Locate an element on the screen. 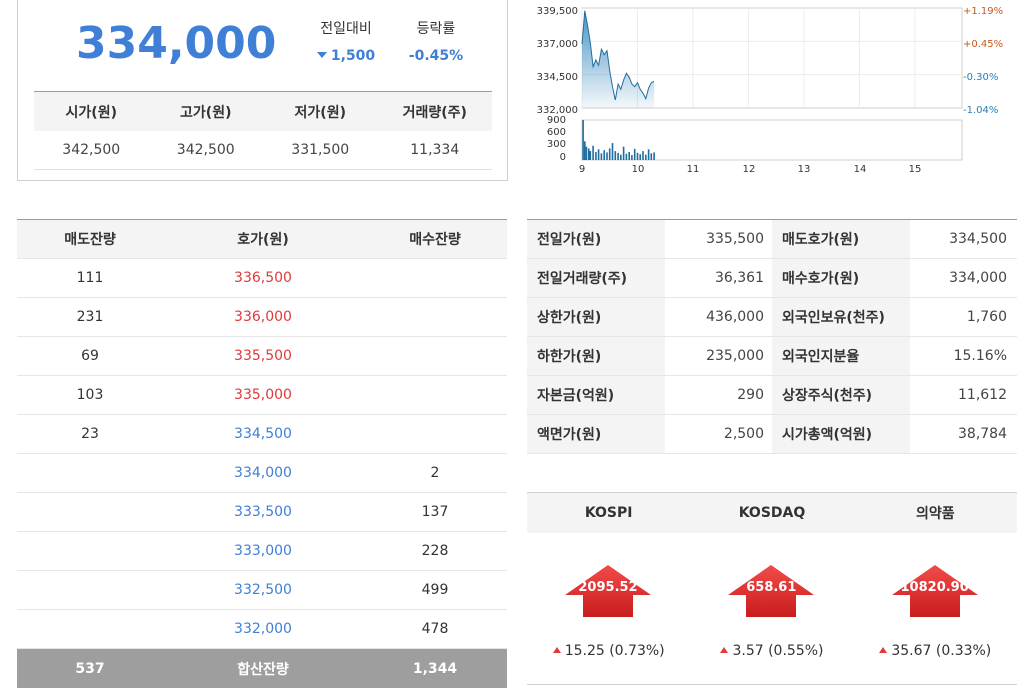 Image resolution: width=1027 pixels, height=693 pixels. index-change-text: 35.67 (0.33%) is located at coordinates (941, 651).